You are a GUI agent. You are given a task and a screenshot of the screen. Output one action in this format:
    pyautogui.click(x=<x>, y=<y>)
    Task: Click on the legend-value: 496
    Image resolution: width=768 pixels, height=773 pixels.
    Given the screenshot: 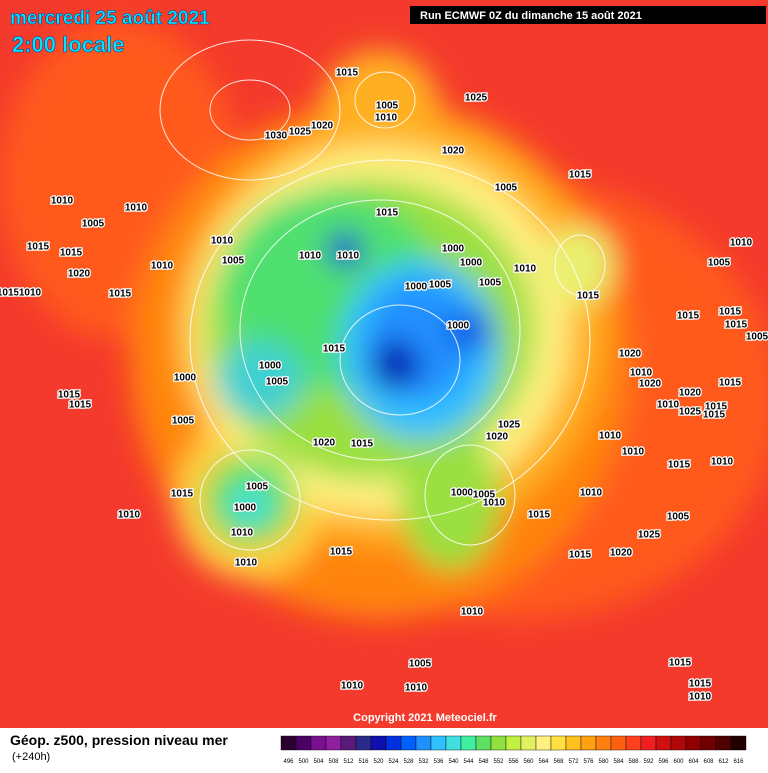 What is the action you would take?
    pyautogui.click(x=288, y=762)
    